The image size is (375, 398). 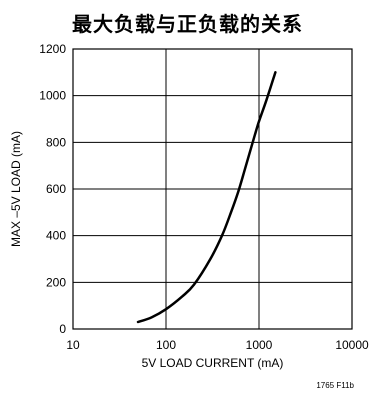 I want to click on x-tick-label: 100, so click(x=166, y=345).